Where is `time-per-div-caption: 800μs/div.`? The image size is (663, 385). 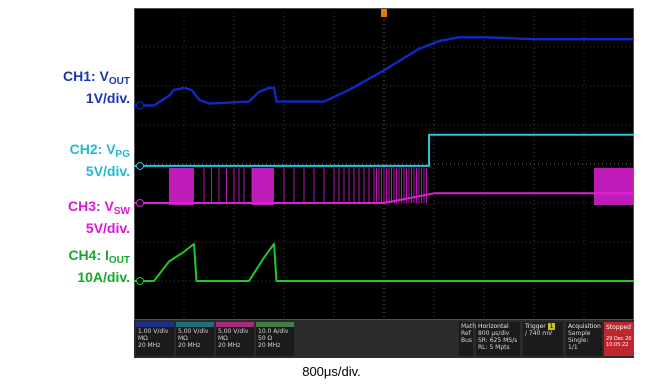 time-per-div-caption: 800μs/div. is located at coordinates (331, 371).